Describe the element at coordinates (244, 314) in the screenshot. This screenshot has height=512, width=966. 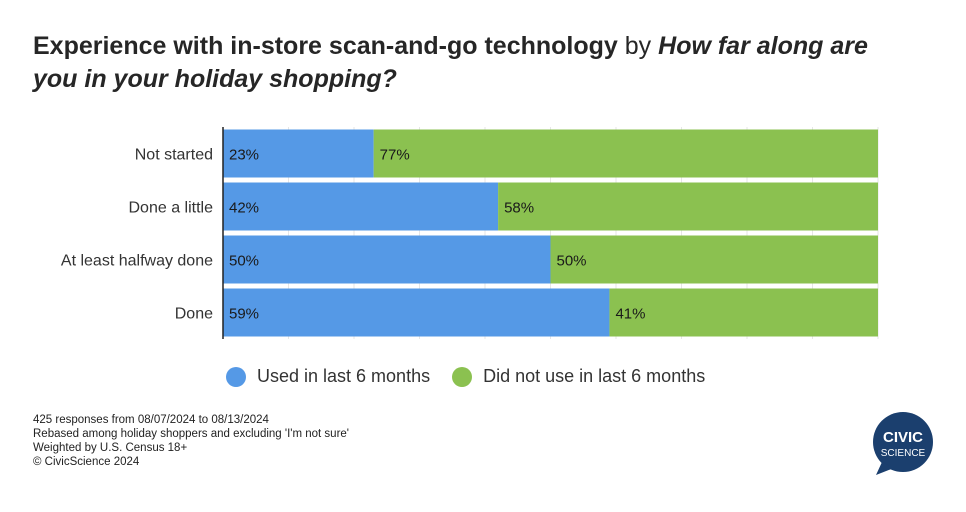
I see `data-label: 59%` at that location.